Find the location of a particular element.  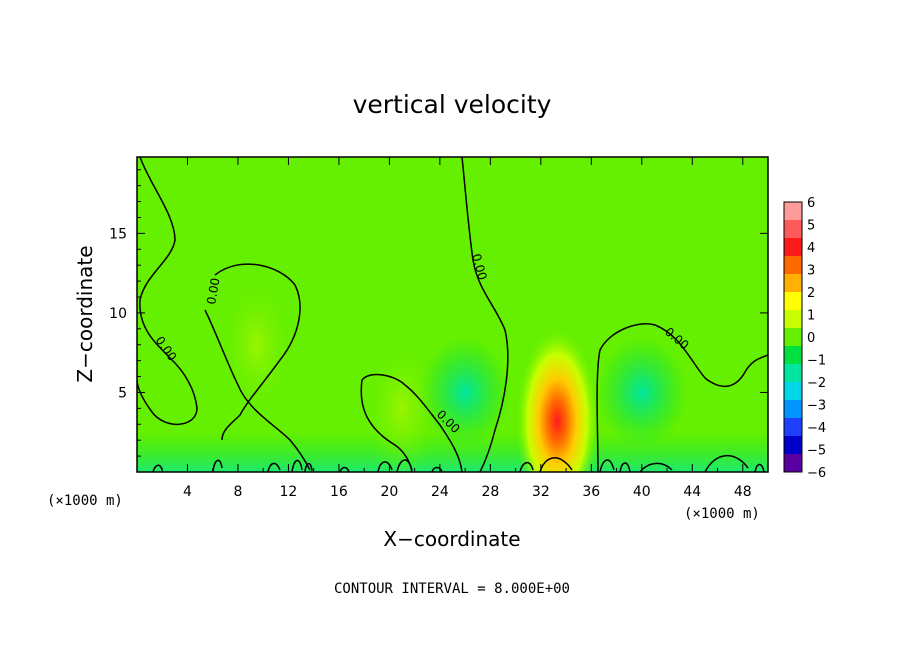

x-tick-label: 24 is located at coordinates (440, 492).